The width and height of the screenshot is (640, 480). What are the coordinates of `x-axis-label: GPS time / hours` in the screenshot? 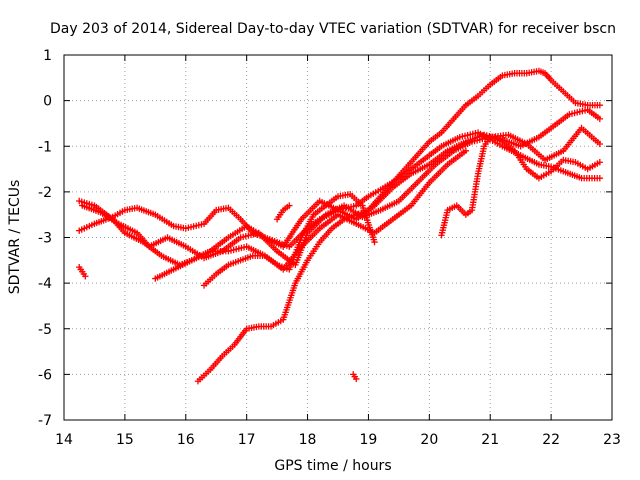 It's located at (332, 466).